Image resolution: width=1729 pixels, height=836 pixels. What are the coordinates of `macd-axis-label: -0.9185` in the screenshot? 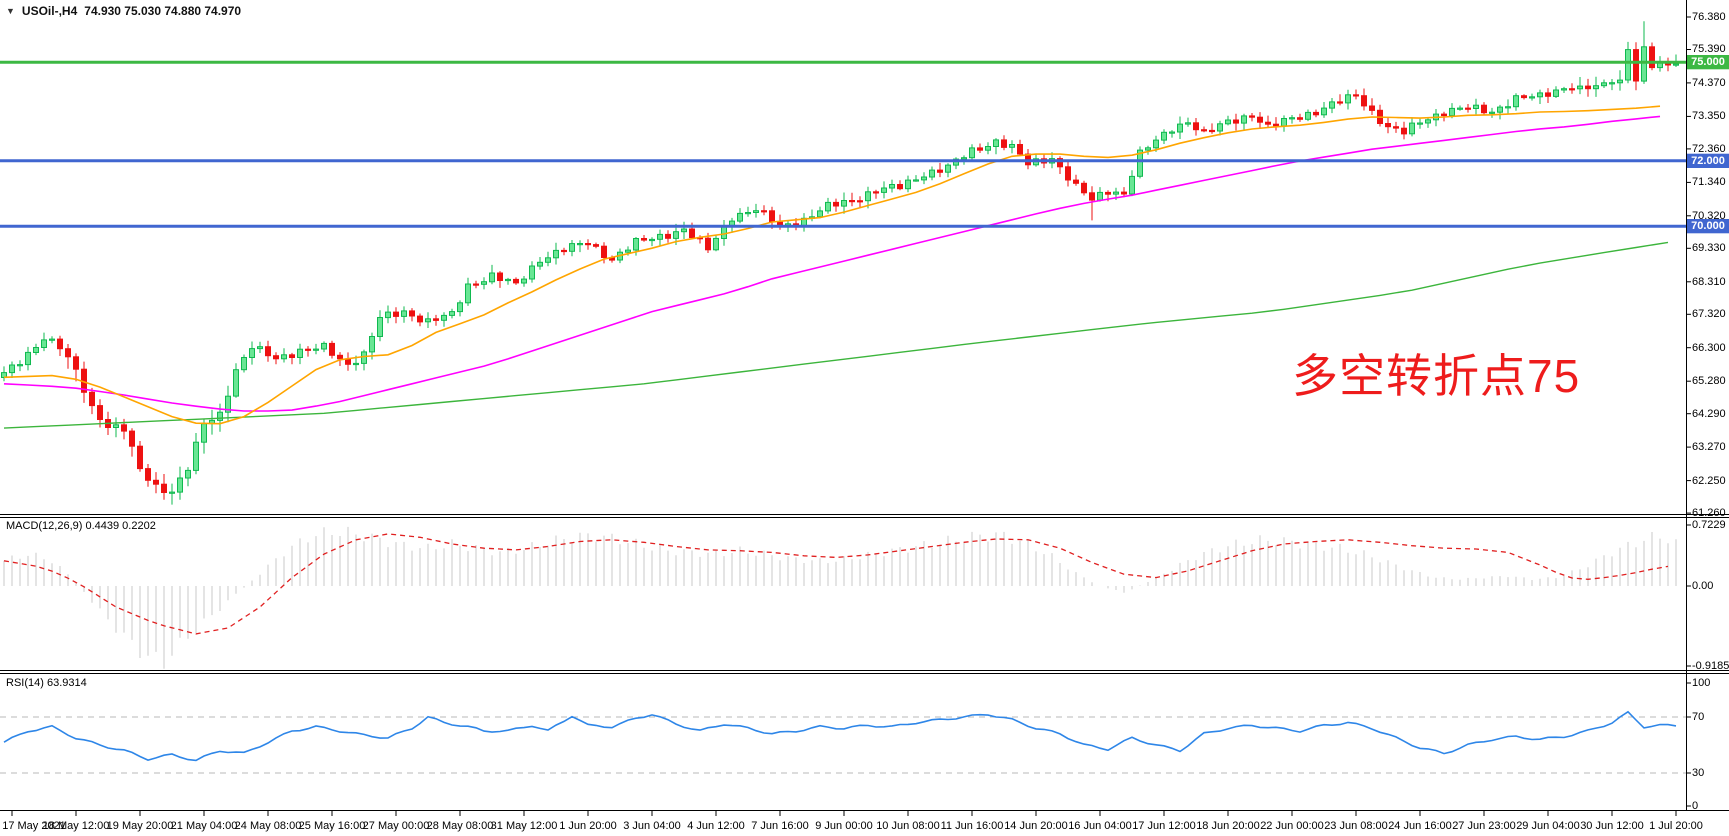 It's located at (1710, 666).